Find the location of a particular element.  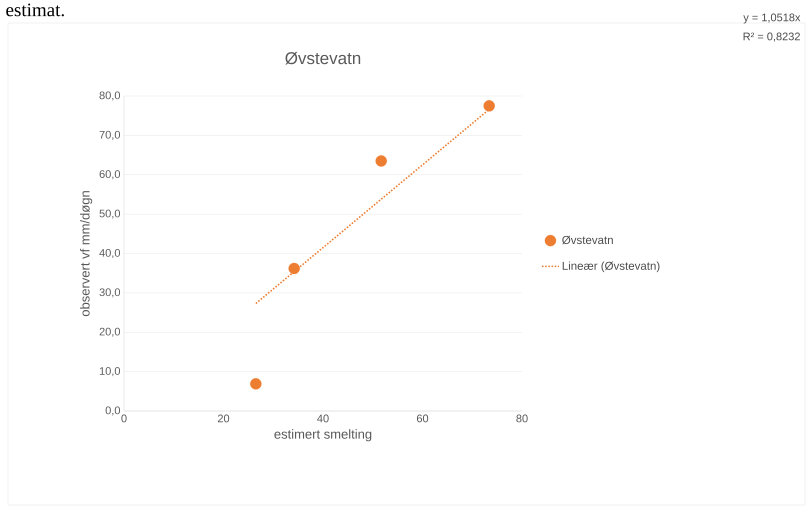

legend-label: Øvstevatn is located at coordinates (587, 240).